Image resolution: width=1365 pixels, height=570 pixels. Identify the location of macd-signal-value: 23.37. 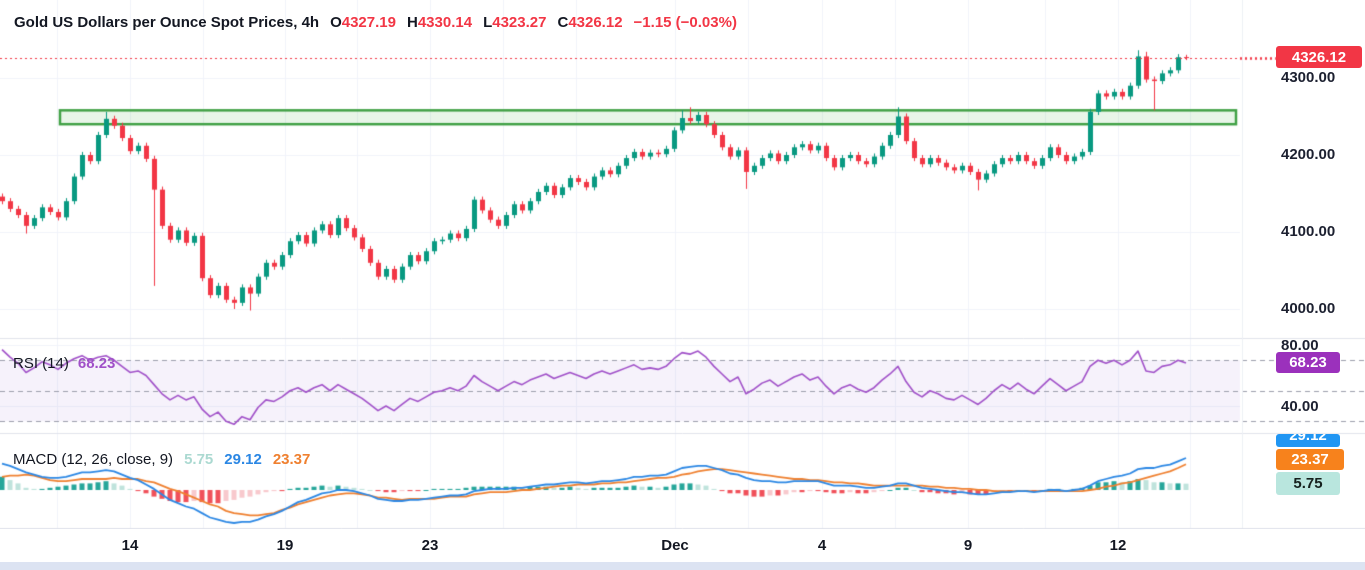
(291, 459).